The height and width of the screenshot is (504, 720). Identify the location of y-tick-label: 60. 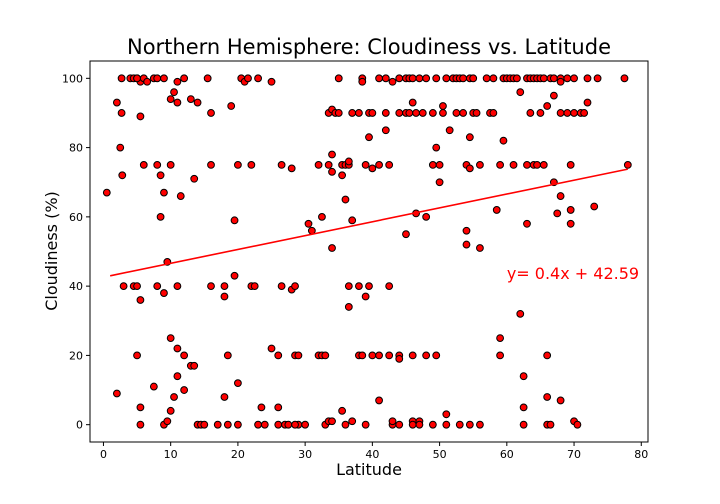
(76, 217).